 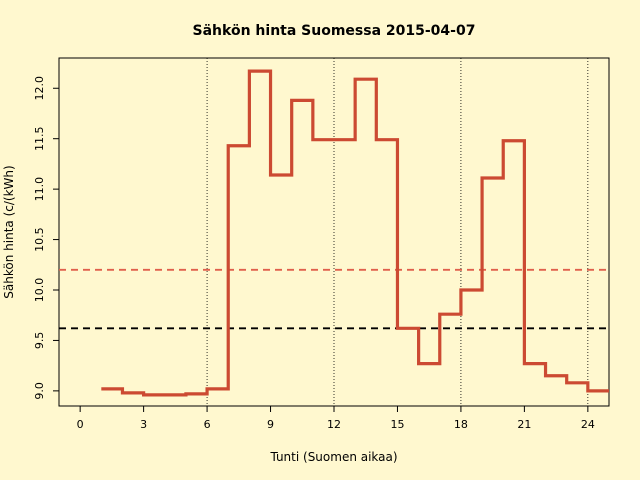 What do you see at coordinates (39, 290) in the screenshot?
I see `y-tick-label: 10.0` at bounding box center [39, 290].